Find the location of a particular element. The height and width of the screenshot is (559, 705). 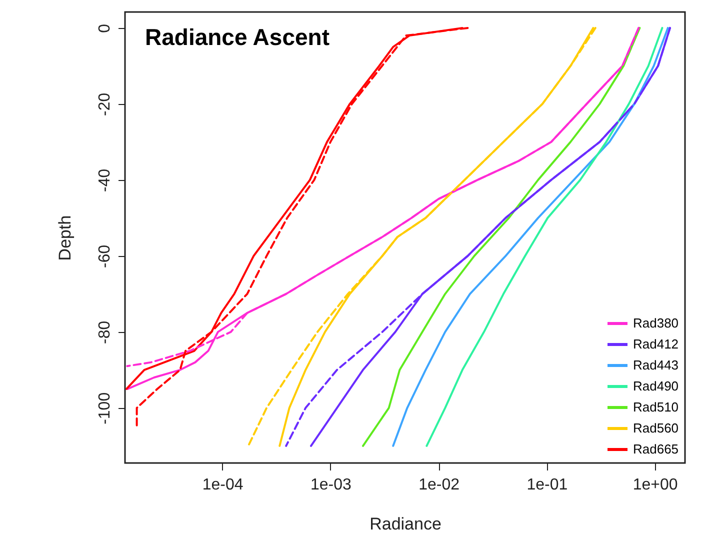

y-tick-label: -20 is located at coordinates (105, 104).